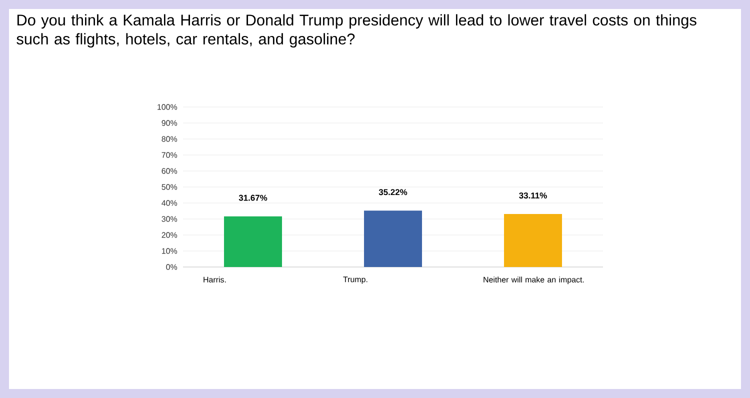  What do you see at coordinates (253, 197) in the screenshot?
I see `data-label: 31.67%` at bounding box center [253, 197].